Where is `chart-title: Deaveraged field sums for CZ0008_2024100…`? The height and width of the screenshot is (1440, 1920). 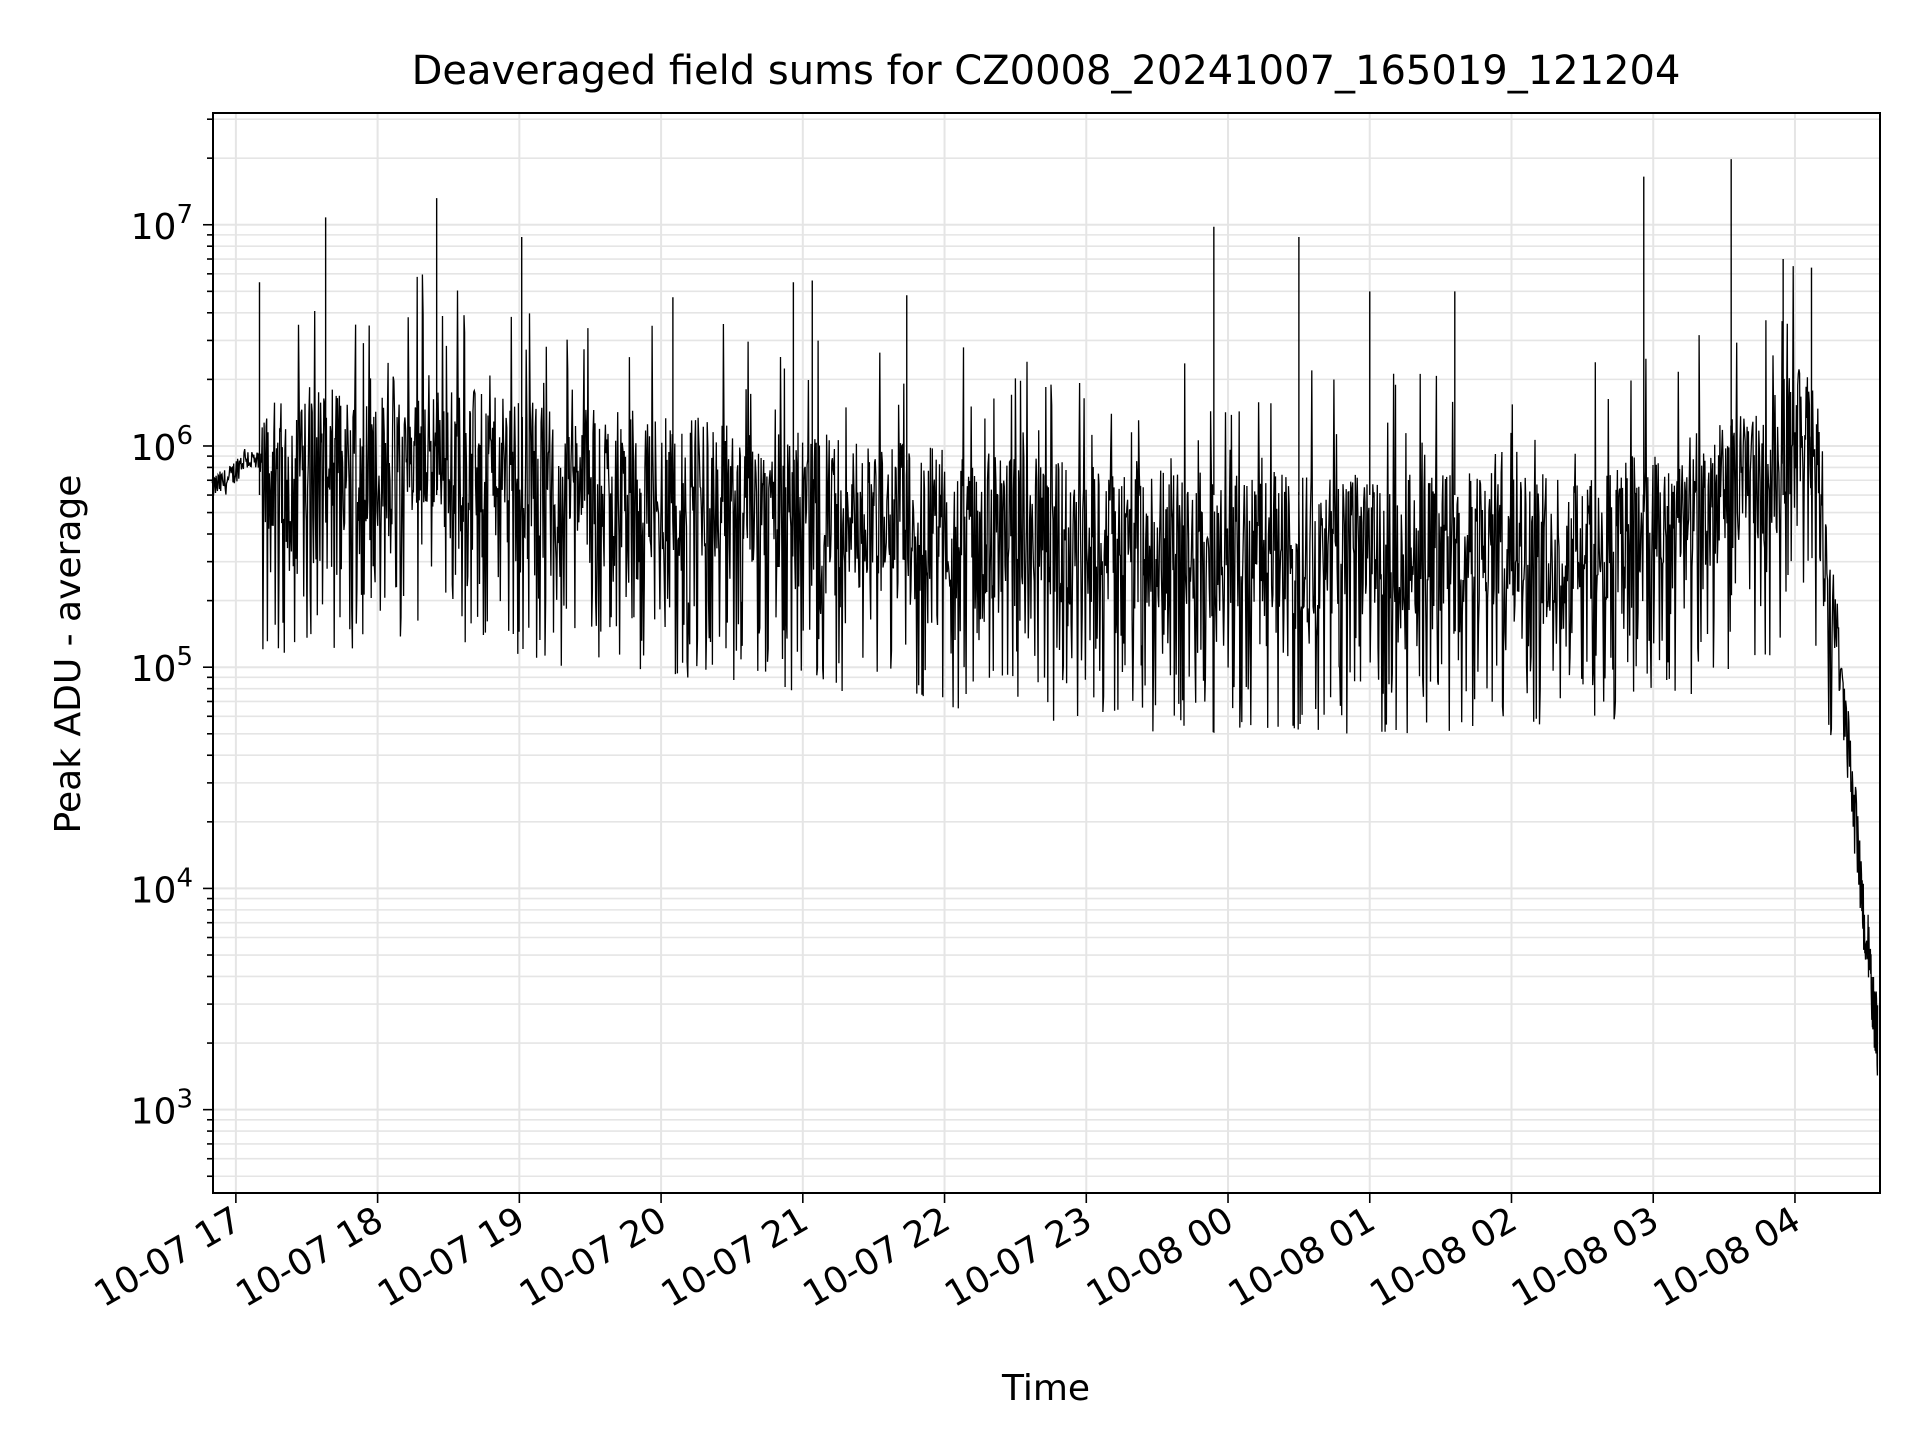
chart-title: Deaveraged field sums for CZ0008_2024100… is located at coordinates (1046, 71).